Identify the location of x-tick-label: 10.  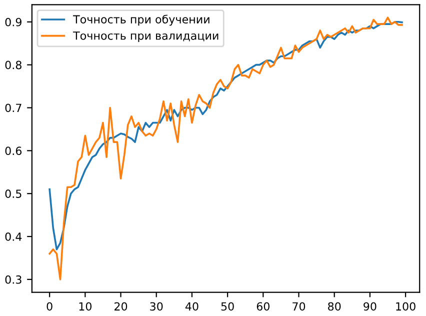
(85, 306).